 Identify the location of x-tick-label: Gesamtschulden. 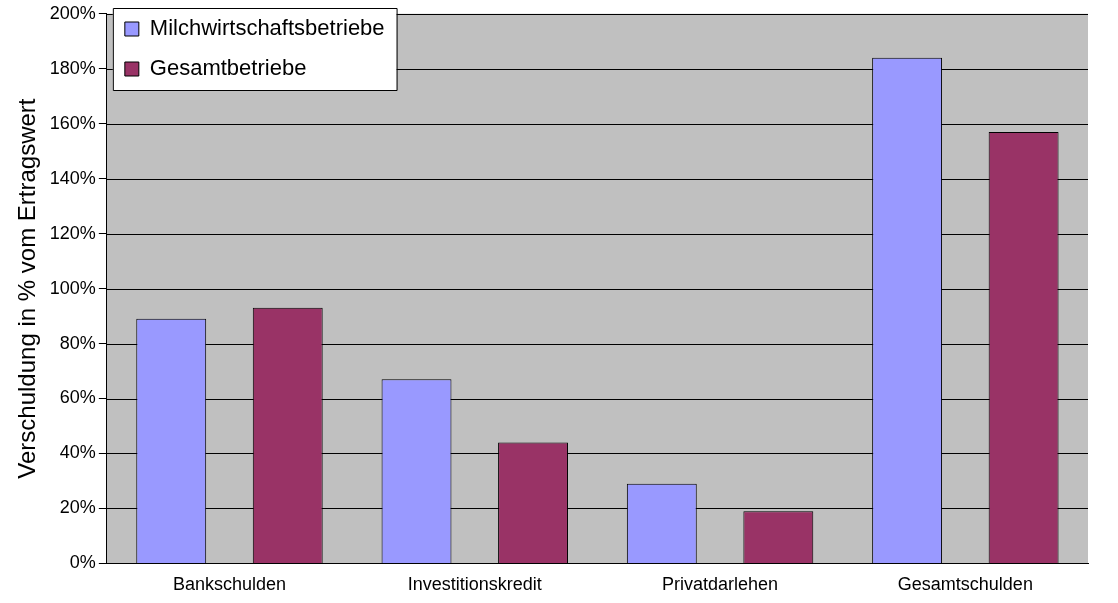
(965, 584).